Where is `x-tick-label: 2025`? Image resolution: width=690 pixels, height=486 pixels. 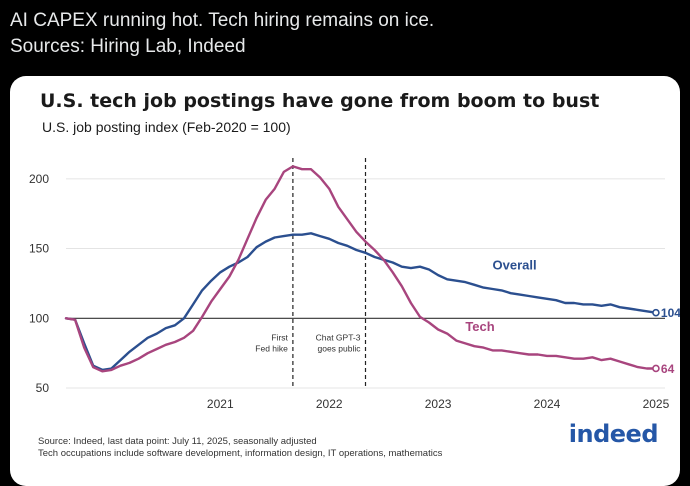 x-tick-label: 2025 is located at coordinates (656, 404).